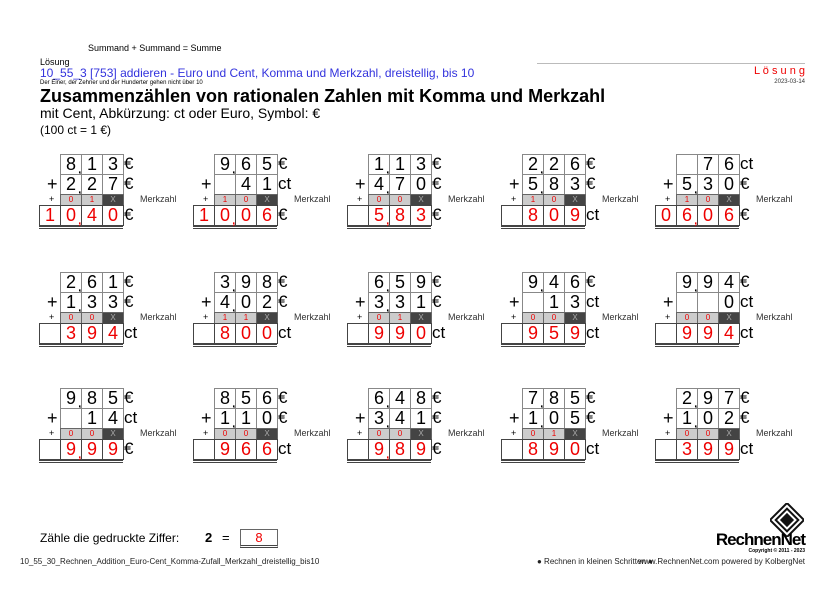 The width and height of the screenshot is (840, 594). What do you see at coordinates (71, 399) in the screenshot?
I see `first-summand-digit: 9,` at bounding box center [71, 399].